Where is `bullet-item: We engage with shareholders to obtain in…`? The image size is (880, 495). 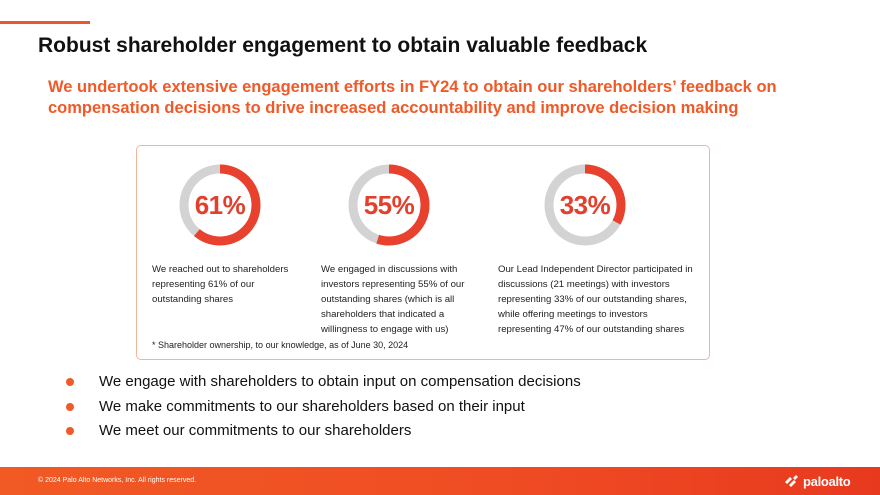
bullet-item: We engage with shareholders to obtain in… is located at coordinates (323, 385).